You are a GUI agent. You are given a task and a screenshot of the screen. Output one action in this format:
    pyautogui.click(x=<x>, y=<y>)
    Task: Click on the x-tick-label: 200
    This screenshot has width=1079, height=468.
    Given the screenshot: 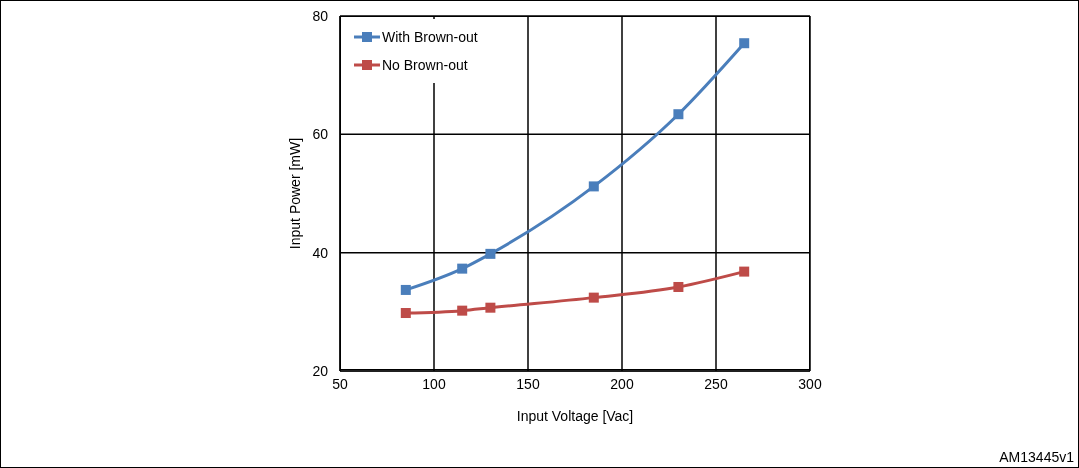 What is the action you would take?
    pyautogui.click(x=622, y=383)
    